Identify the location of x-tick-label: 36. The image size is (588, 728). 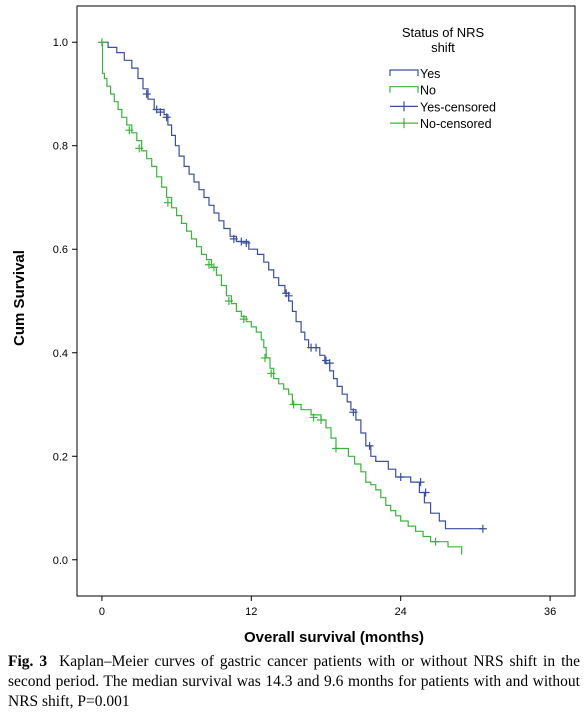
(550, 612).